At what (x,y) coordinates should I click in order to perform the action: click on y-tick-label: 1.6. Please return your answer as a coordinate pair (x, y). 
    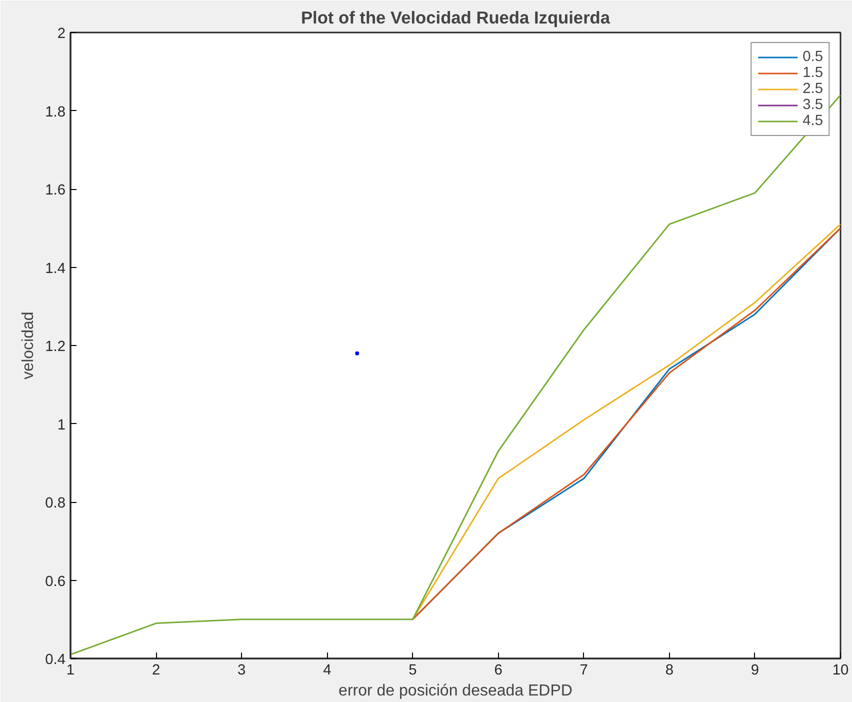
    Looking at the image, I should click on (55, 190).